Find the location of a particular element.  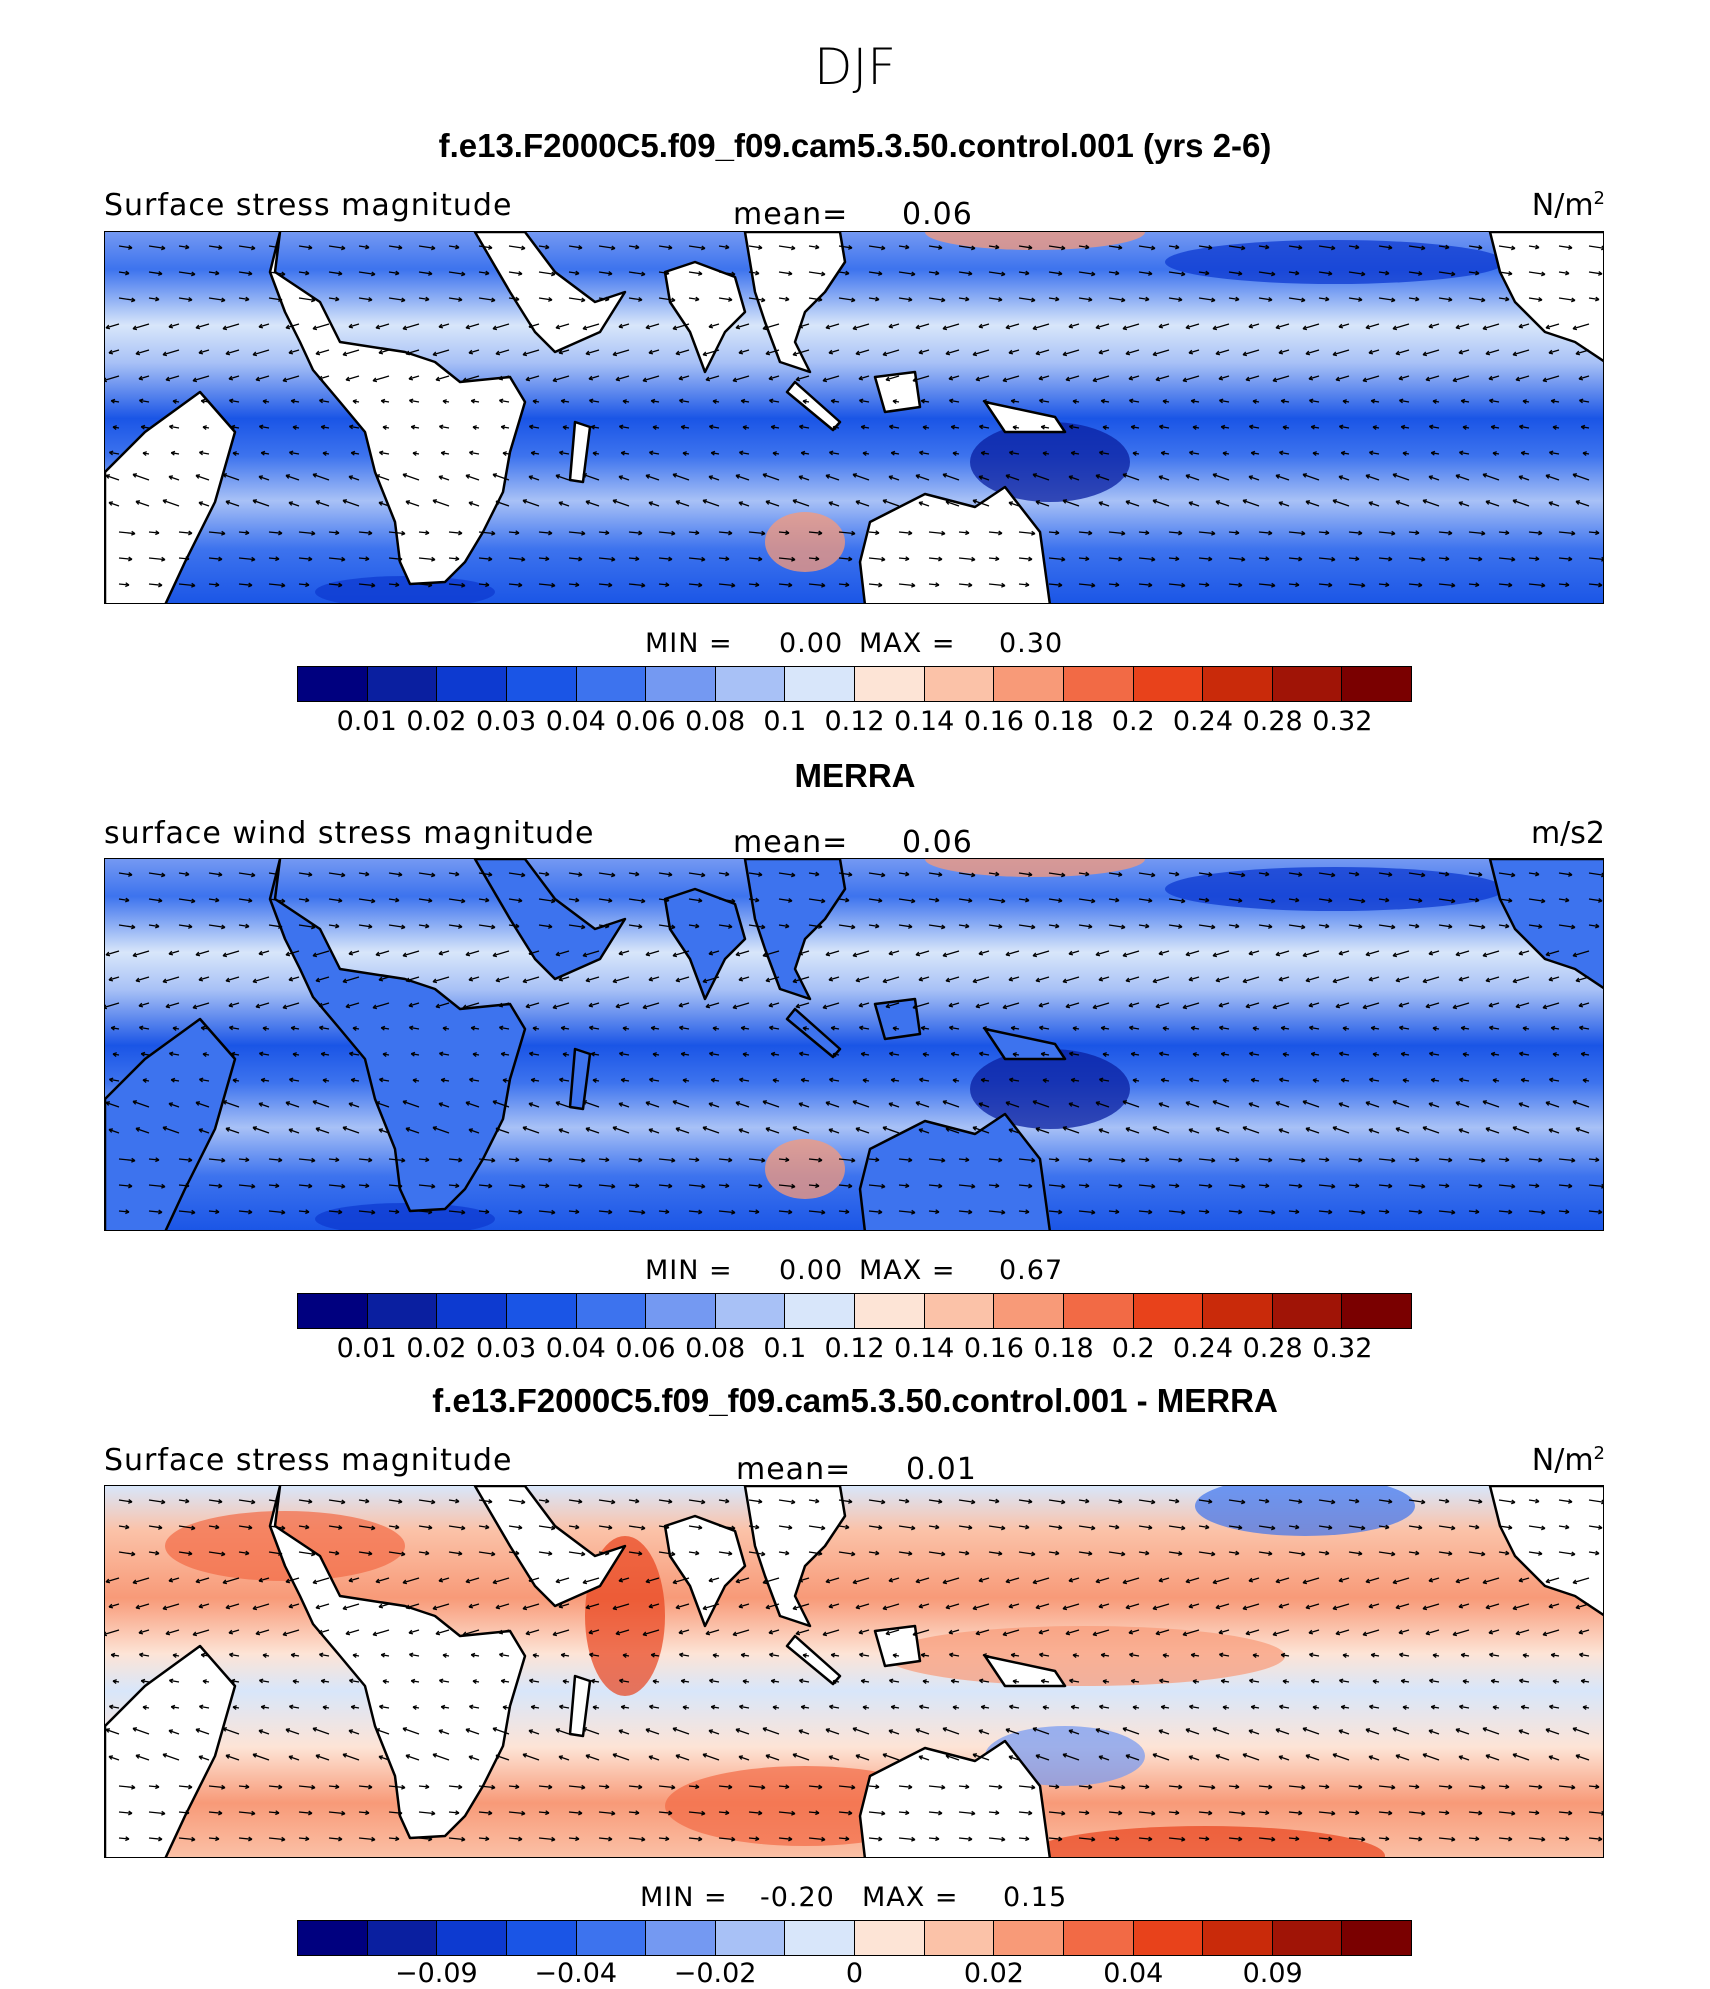

panel-1-colorbar is located at coordinates (854, 684).